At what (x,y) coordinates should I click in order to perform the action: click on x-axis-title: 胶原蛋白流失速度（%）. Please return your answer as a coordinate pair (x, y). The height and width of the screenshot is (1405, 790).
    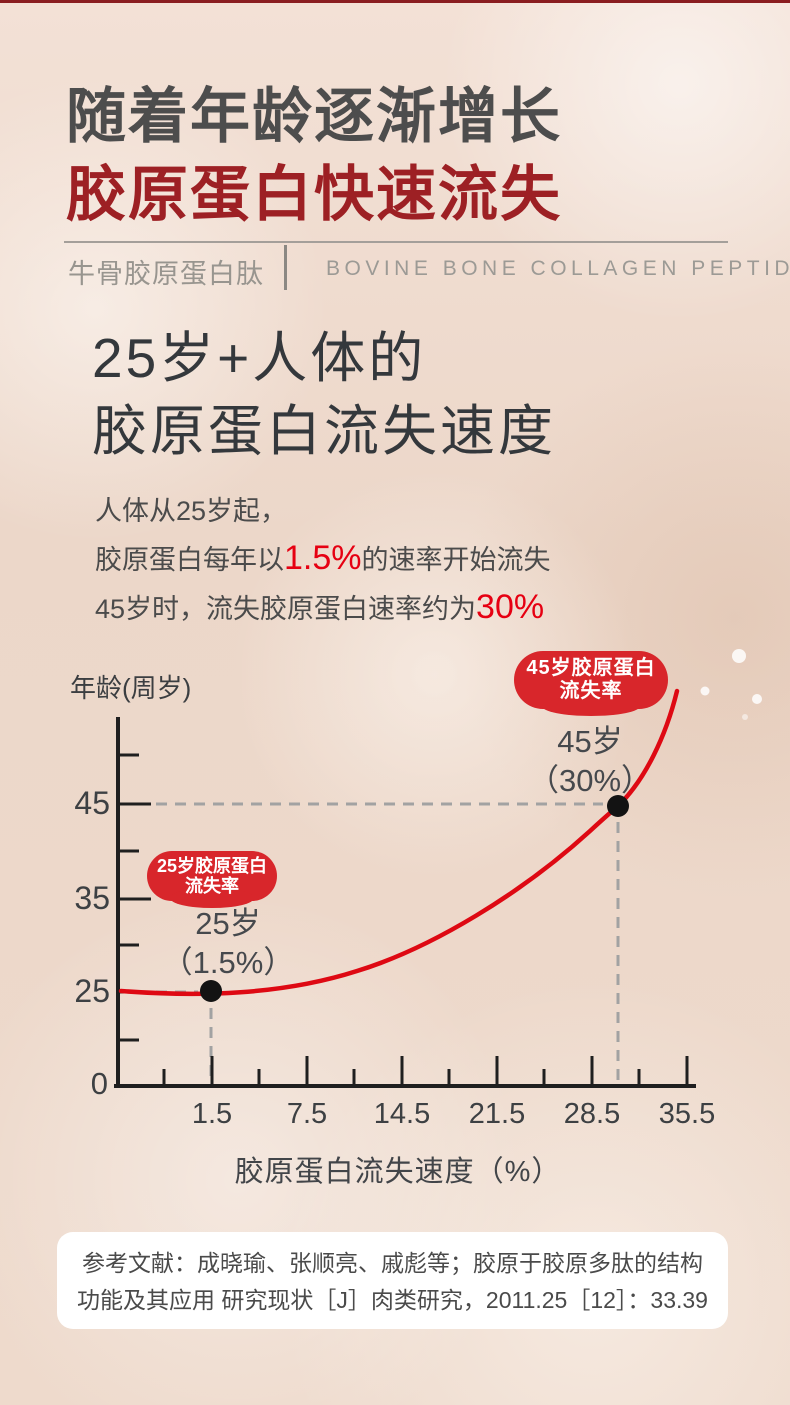
    Looking at the image, I should click on (398, 1172).